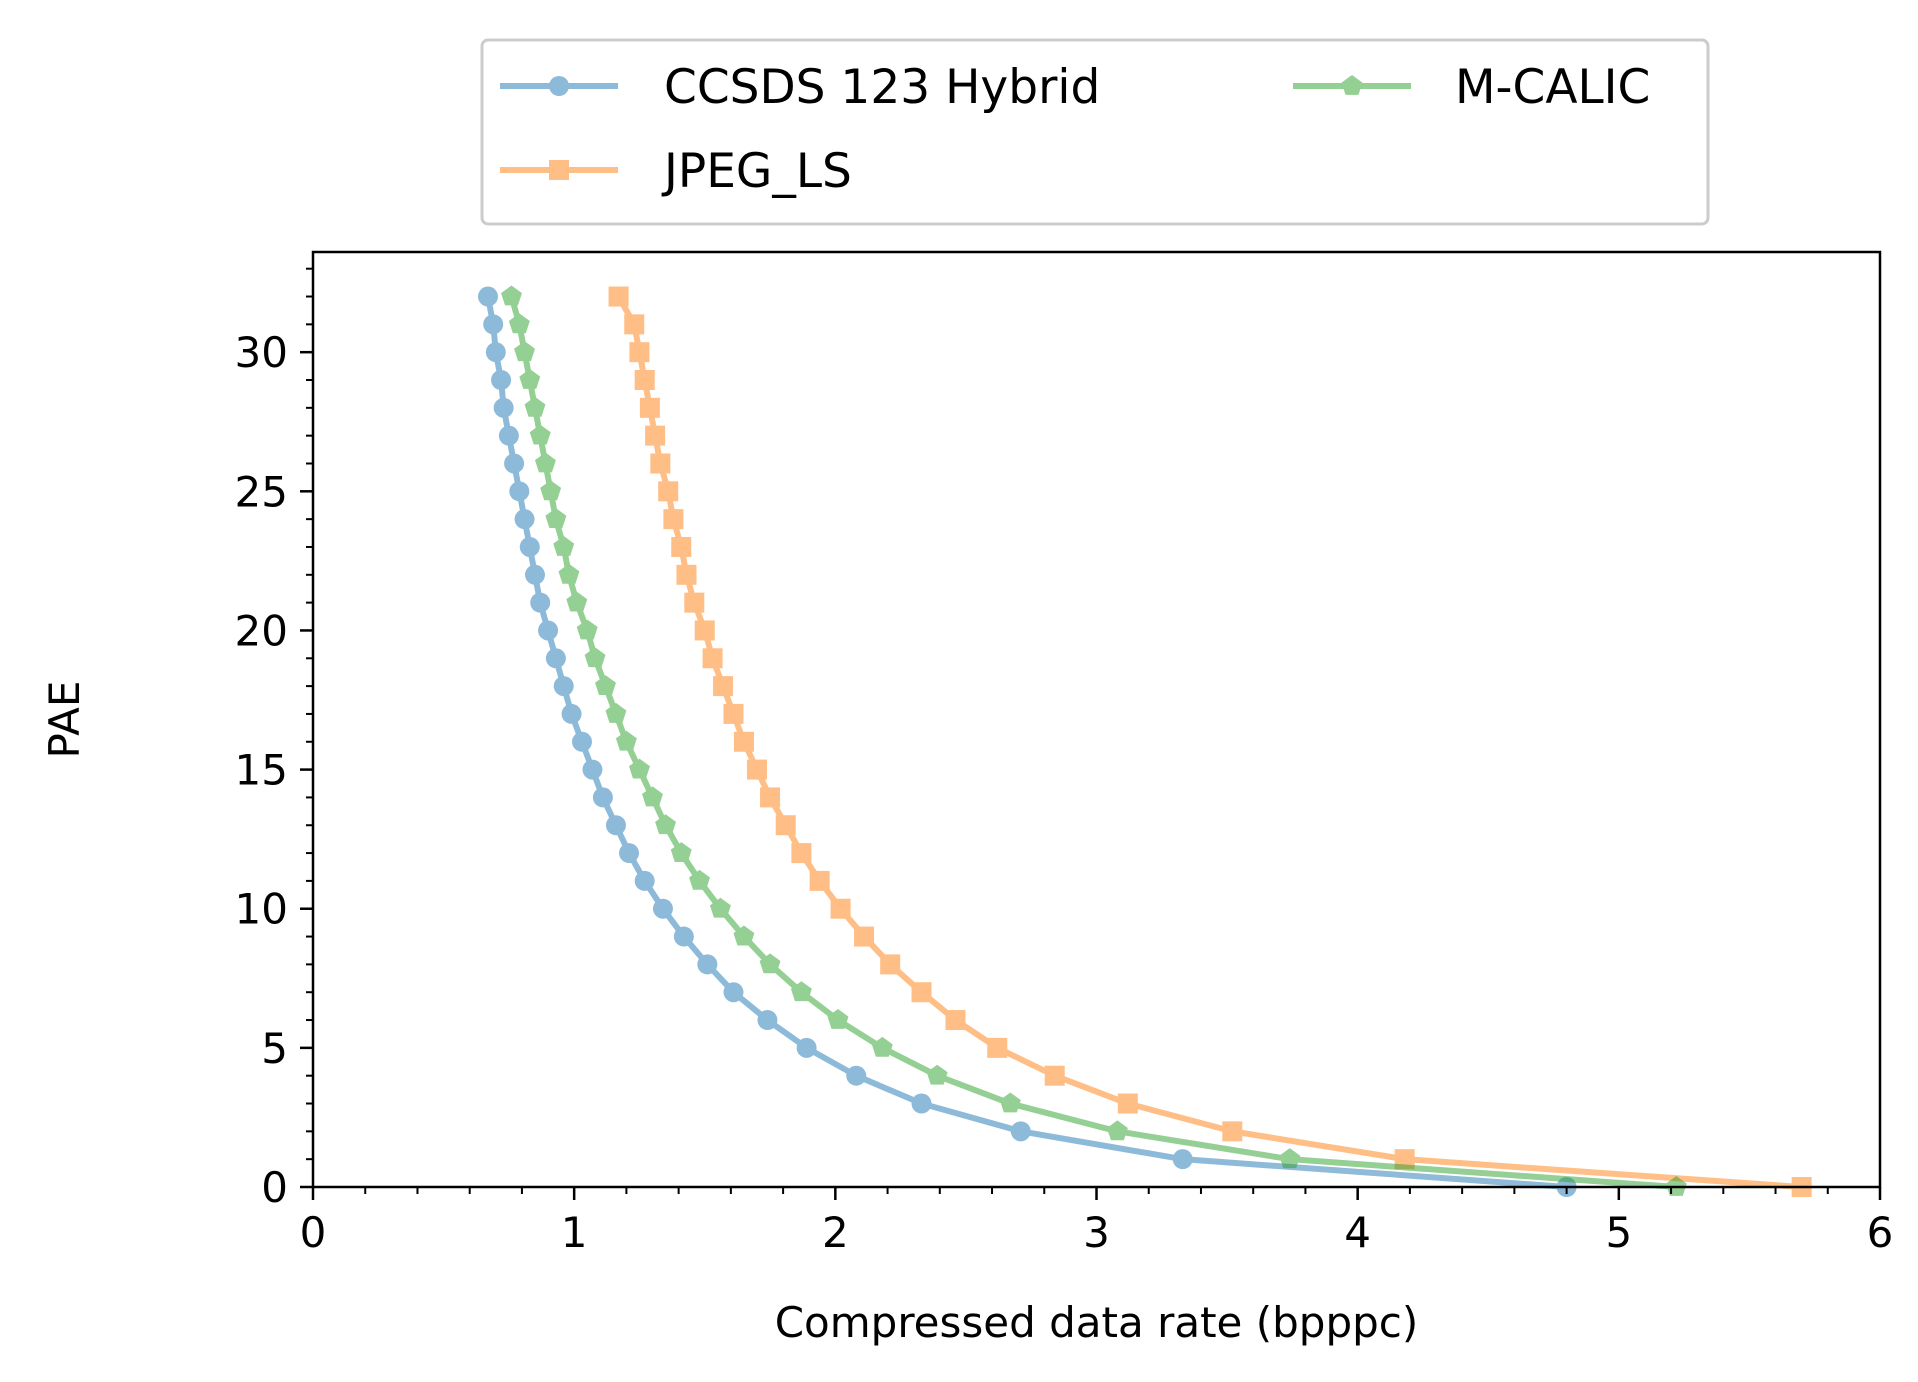 Image resolution: width=1918 pixels, height=1382 pixels. I want to click on y-tick-label: 25, so click(261, 491).